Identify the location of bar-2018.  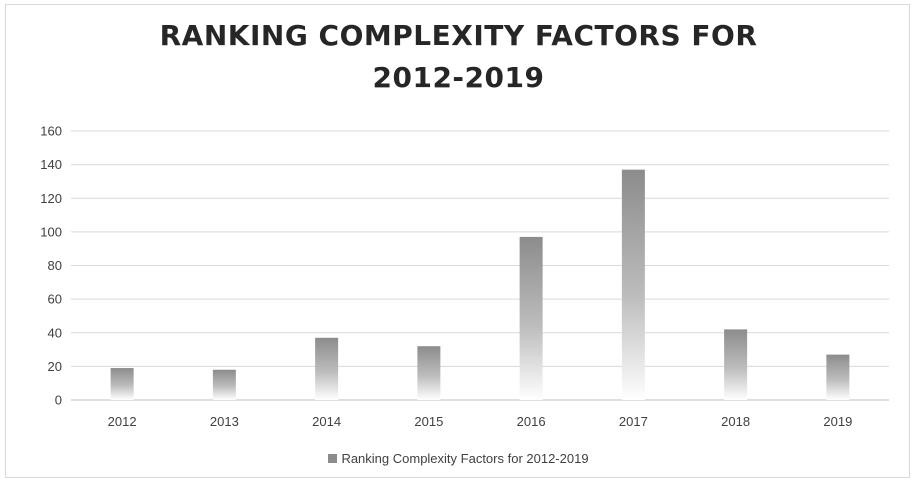
(736, 364).